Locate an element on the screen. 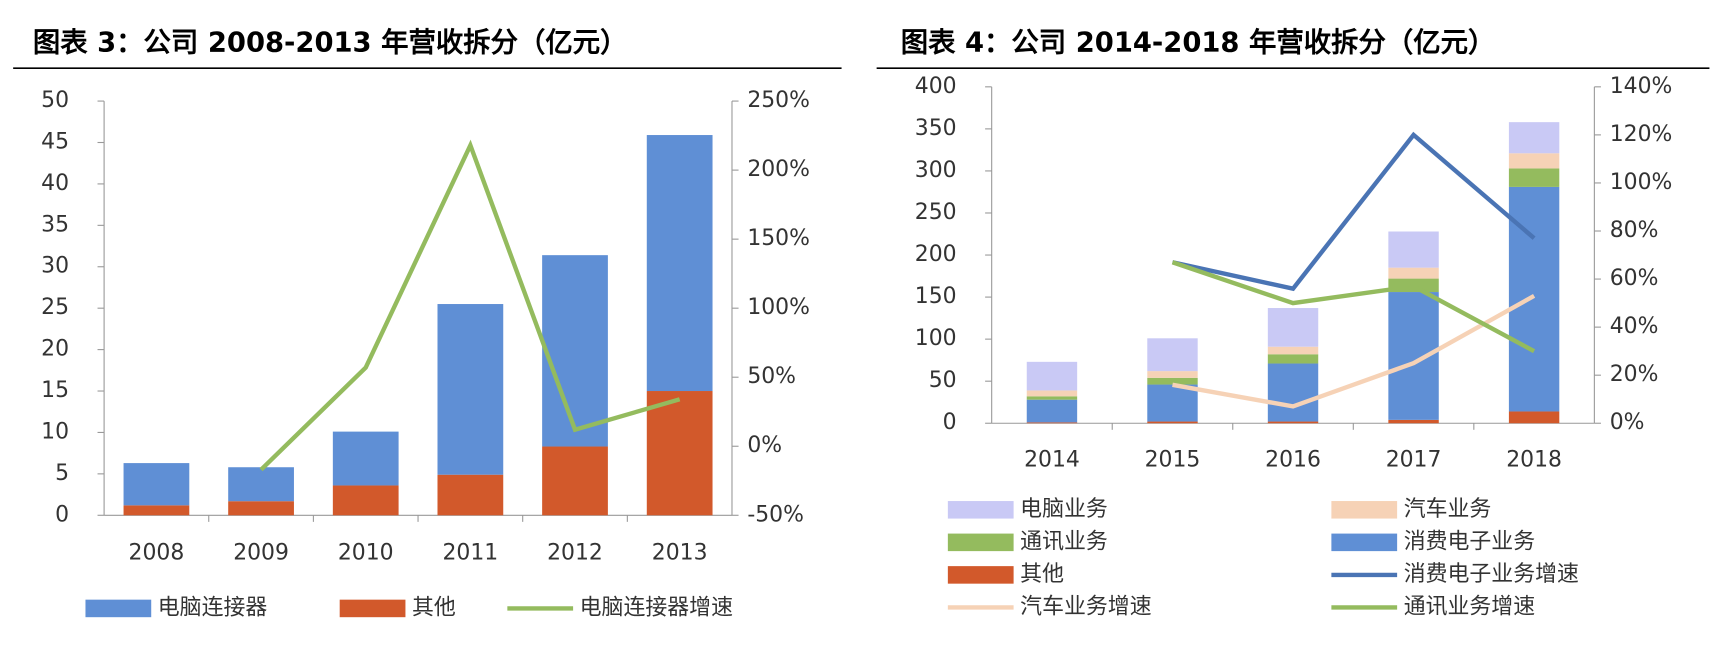  y2-tick-label: 200% is located at coordinates (778, 169).